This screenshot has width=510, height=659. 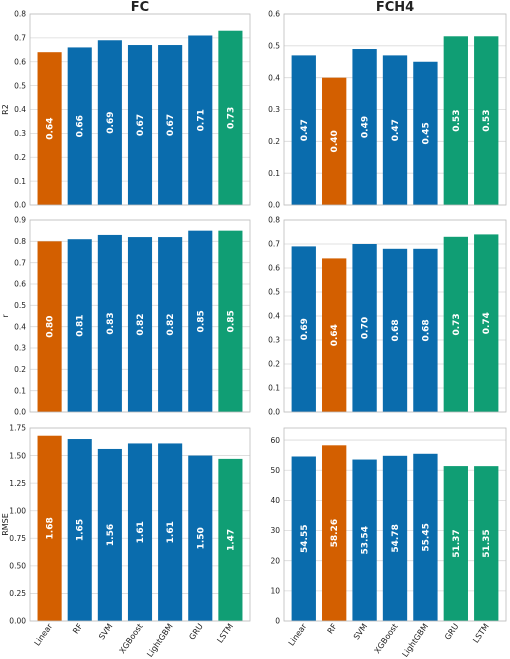 I want to click on y-tick-label: 1.00, so click(x=17, y=510).